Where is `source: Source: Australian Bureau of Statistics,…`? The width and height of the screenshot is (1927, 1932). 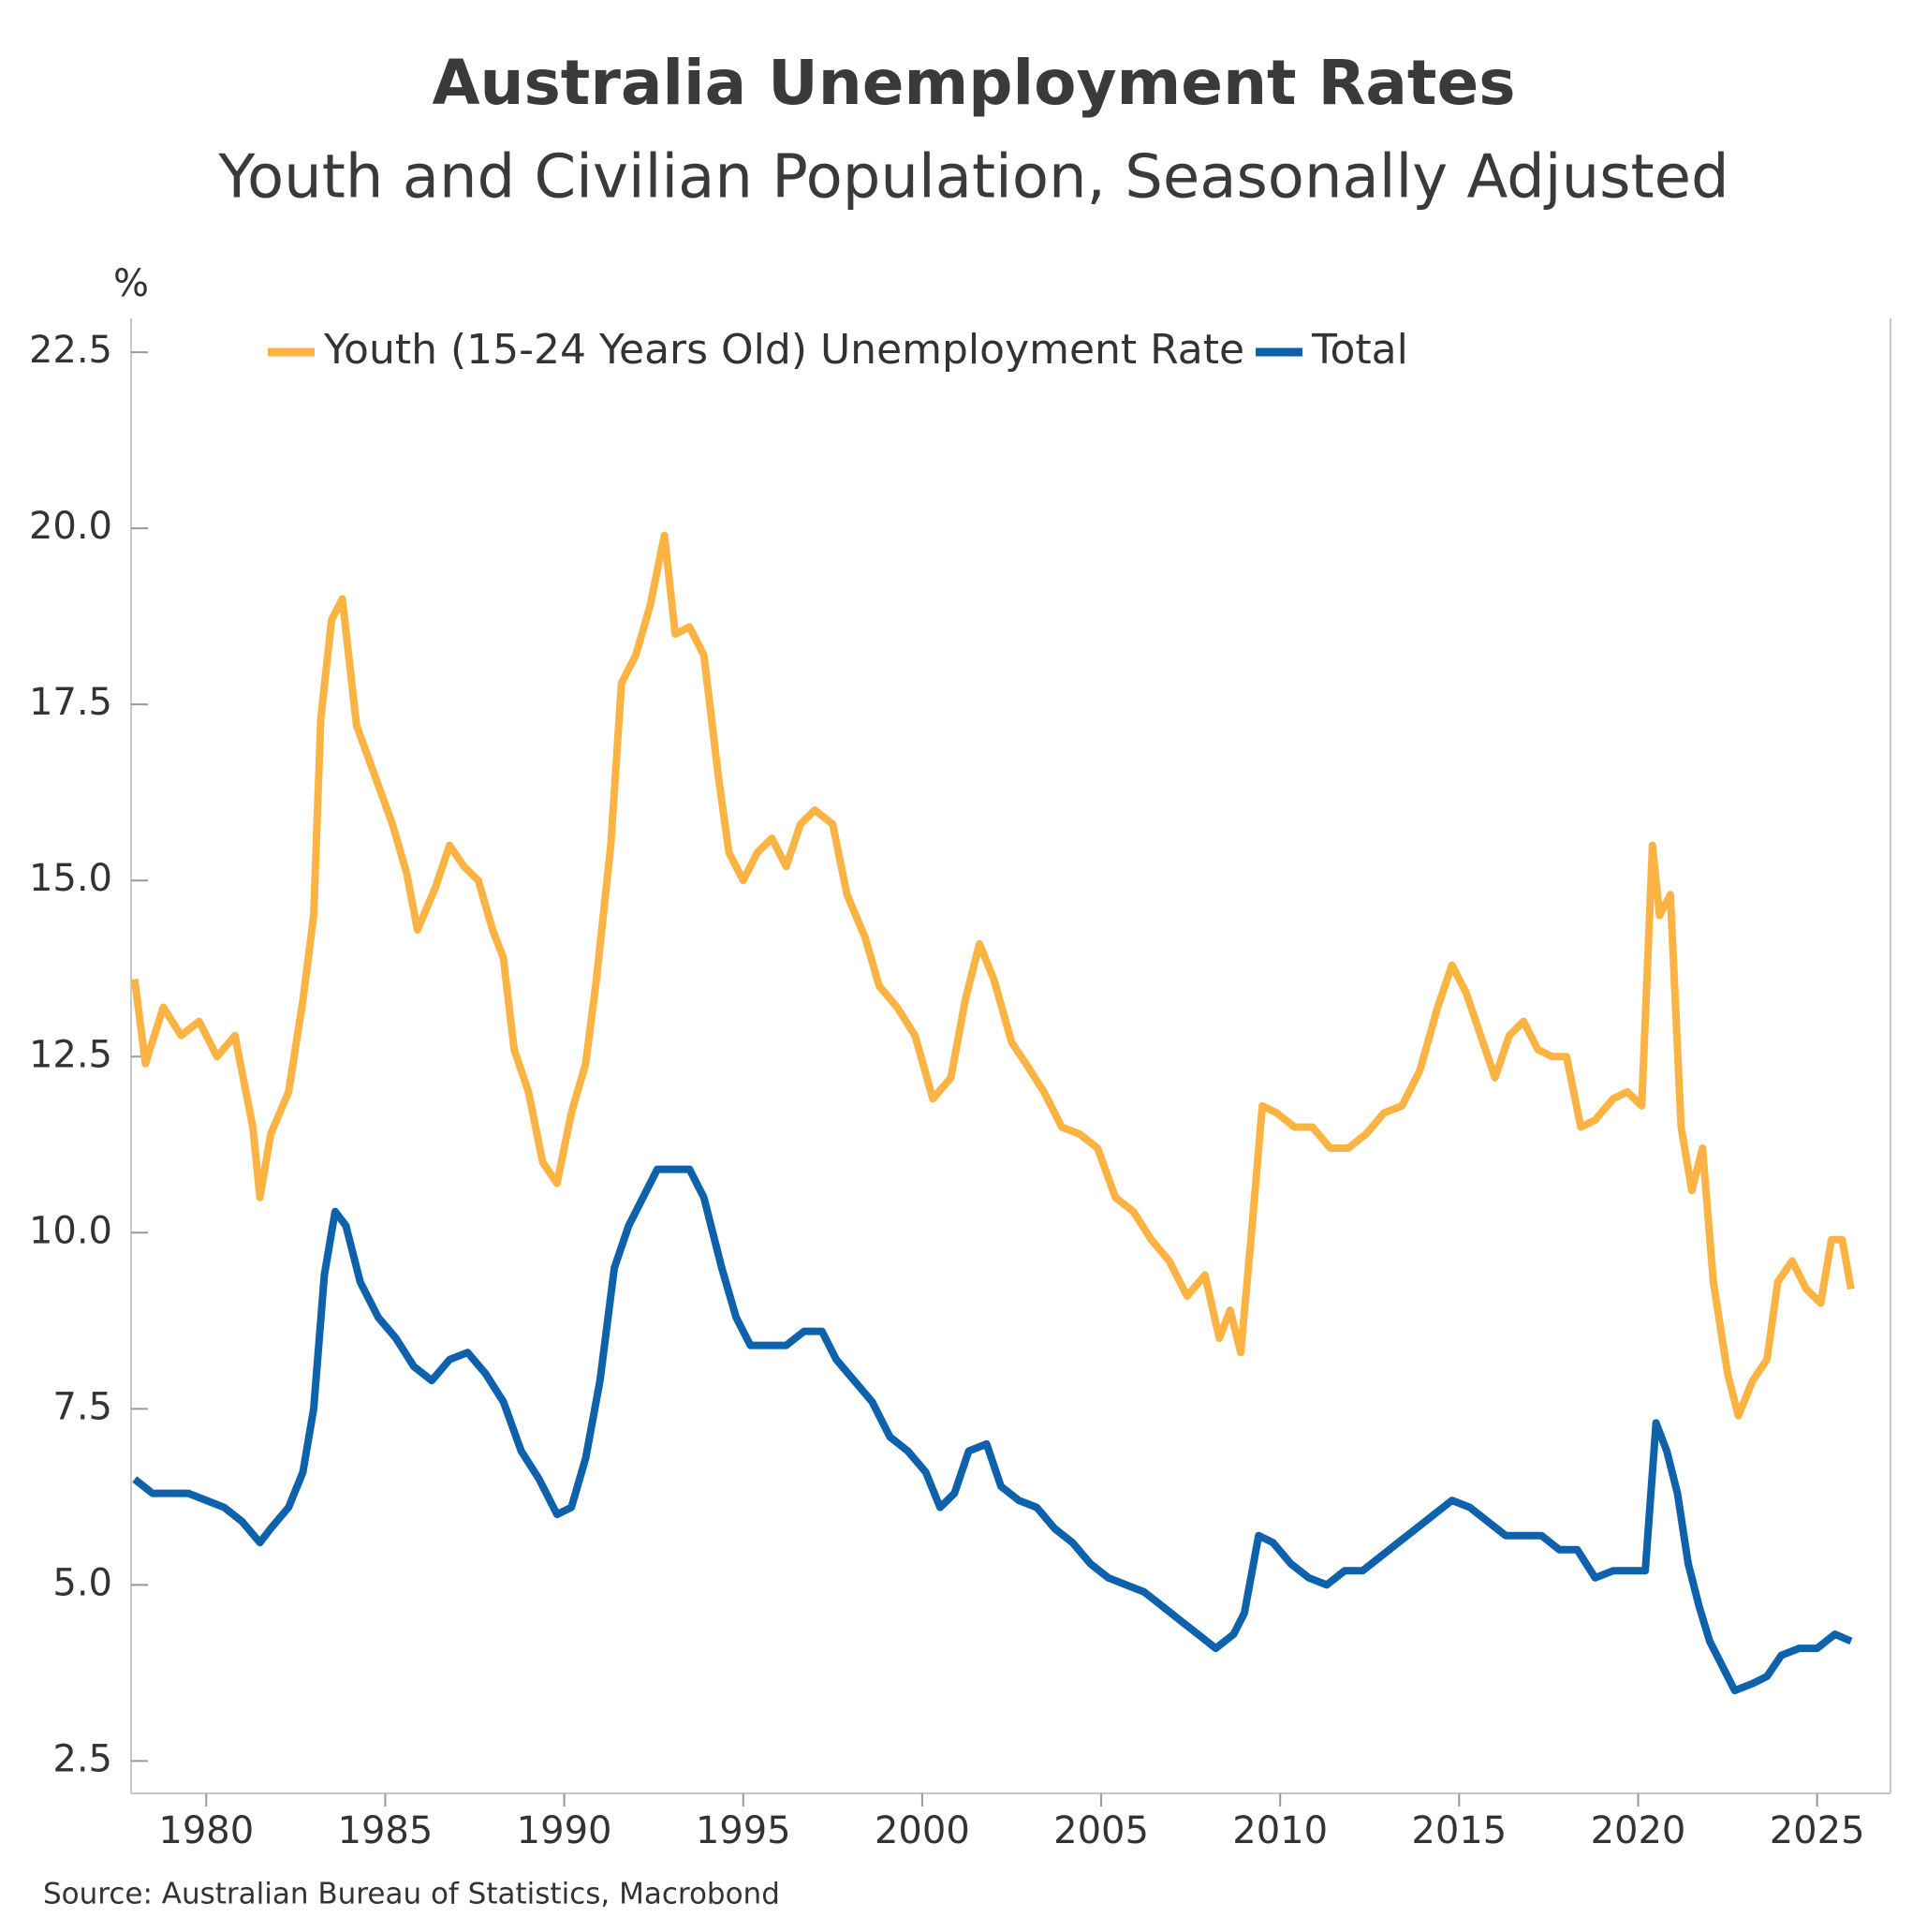
source: Source: Australian Bureau of Statistics,… is located at coordinates (411, 1894).